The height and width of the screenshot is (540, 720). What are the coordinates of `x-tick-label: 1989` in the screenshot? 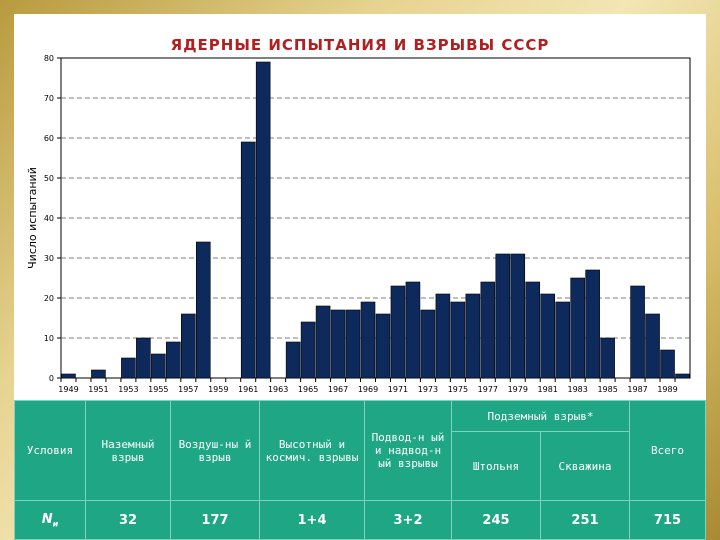 It's located at (667, 389).